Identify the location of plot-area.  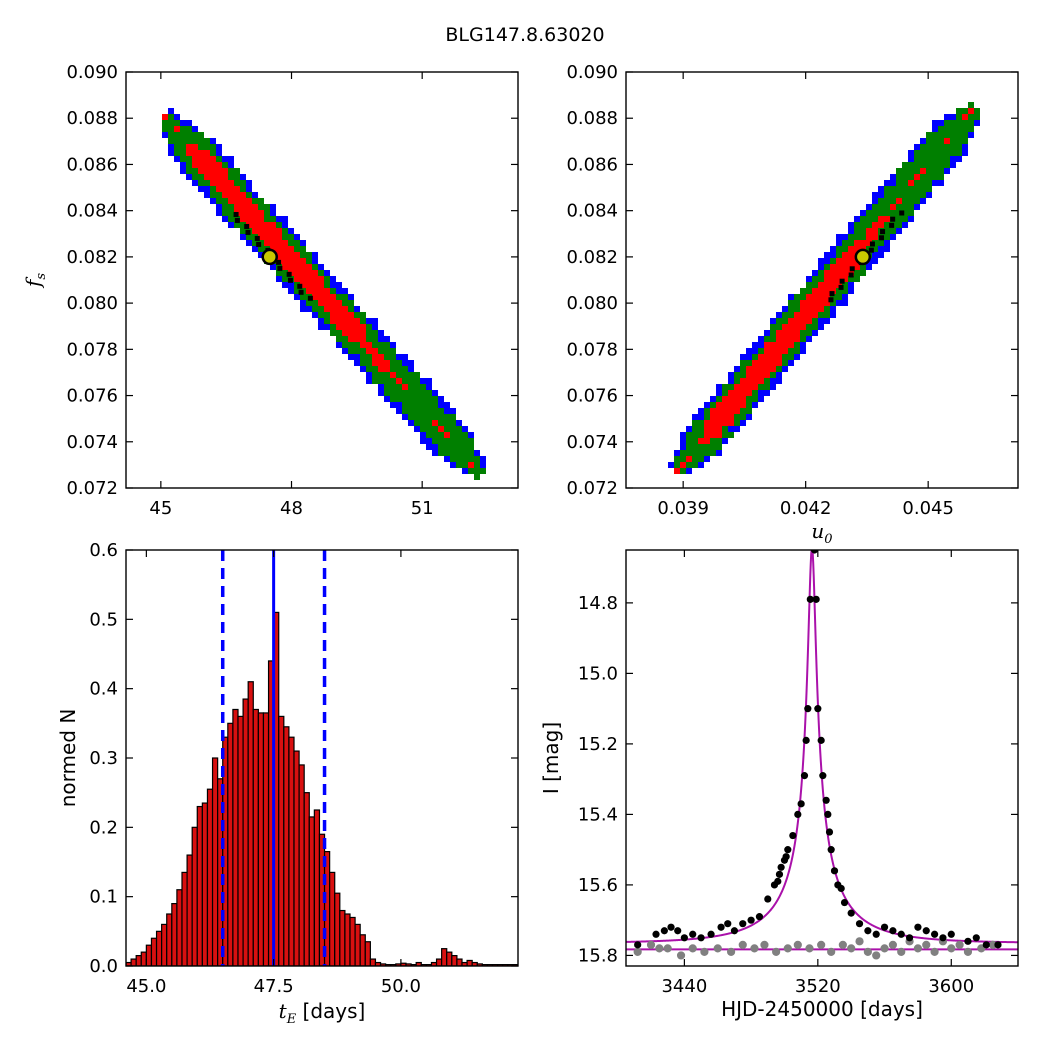
(822, 755).